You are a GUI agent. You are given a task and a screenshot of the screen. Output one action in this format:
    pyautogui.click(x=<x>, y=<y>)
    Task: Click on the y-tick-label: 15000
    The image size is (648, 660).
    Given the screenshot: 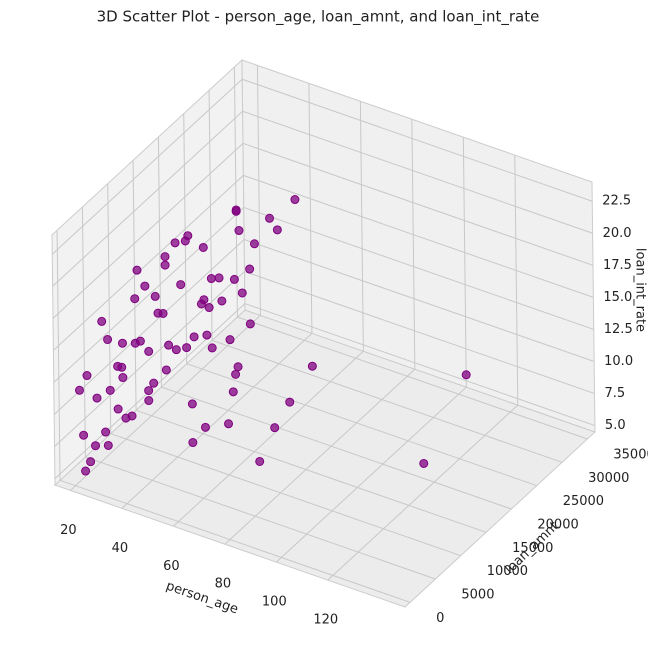 What is the action you would take?
    pyautogui.click(x=532, y=548)
    